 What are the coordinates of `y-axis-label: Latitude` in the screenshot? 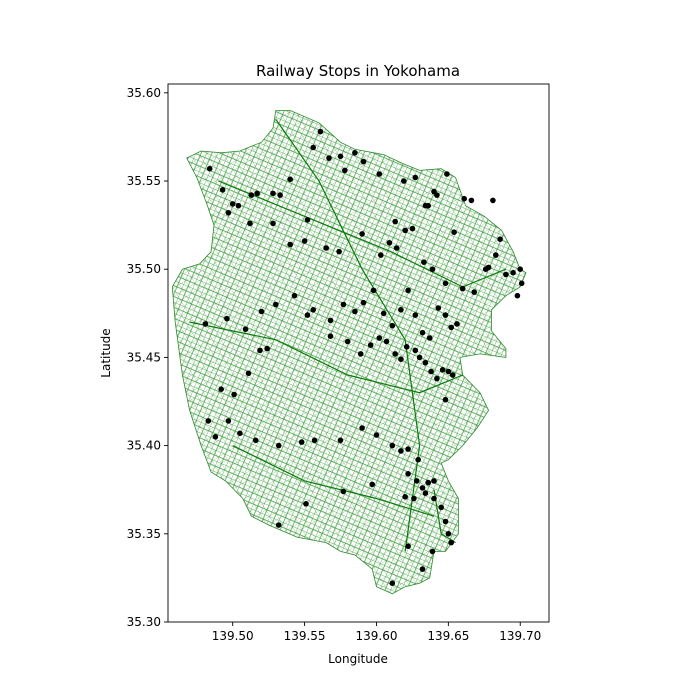 It's located at (106, 352).